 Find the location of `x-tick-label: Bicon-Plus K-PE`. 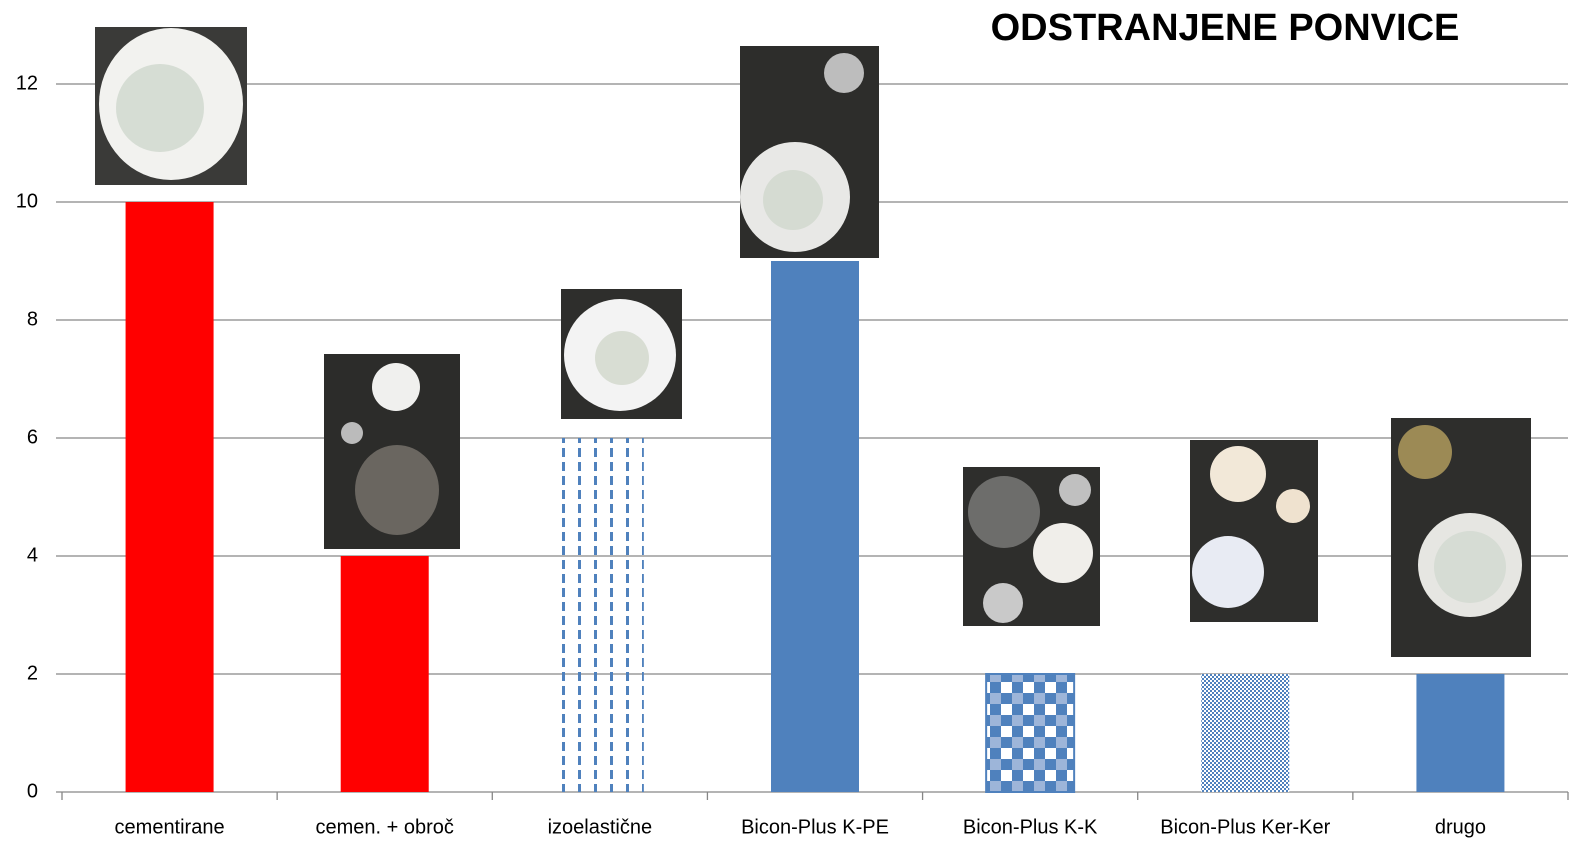

x-tick-label: Bicon-Plus K-PE is located at coordinates (815, 827).